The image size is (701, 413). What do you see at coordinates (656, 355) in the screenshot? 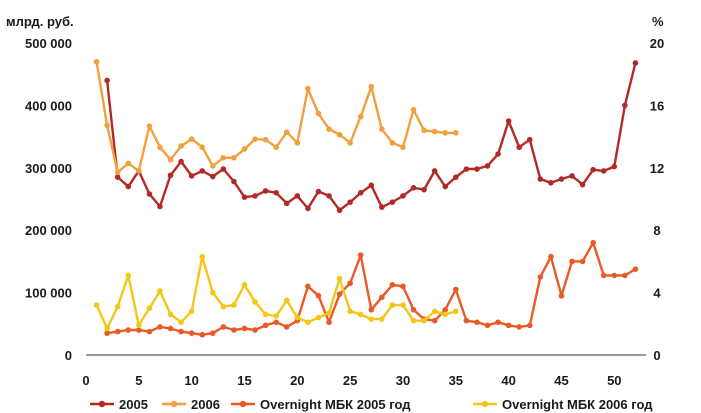
I see `right-tick-label: 0` at bounding box center [656, 355].